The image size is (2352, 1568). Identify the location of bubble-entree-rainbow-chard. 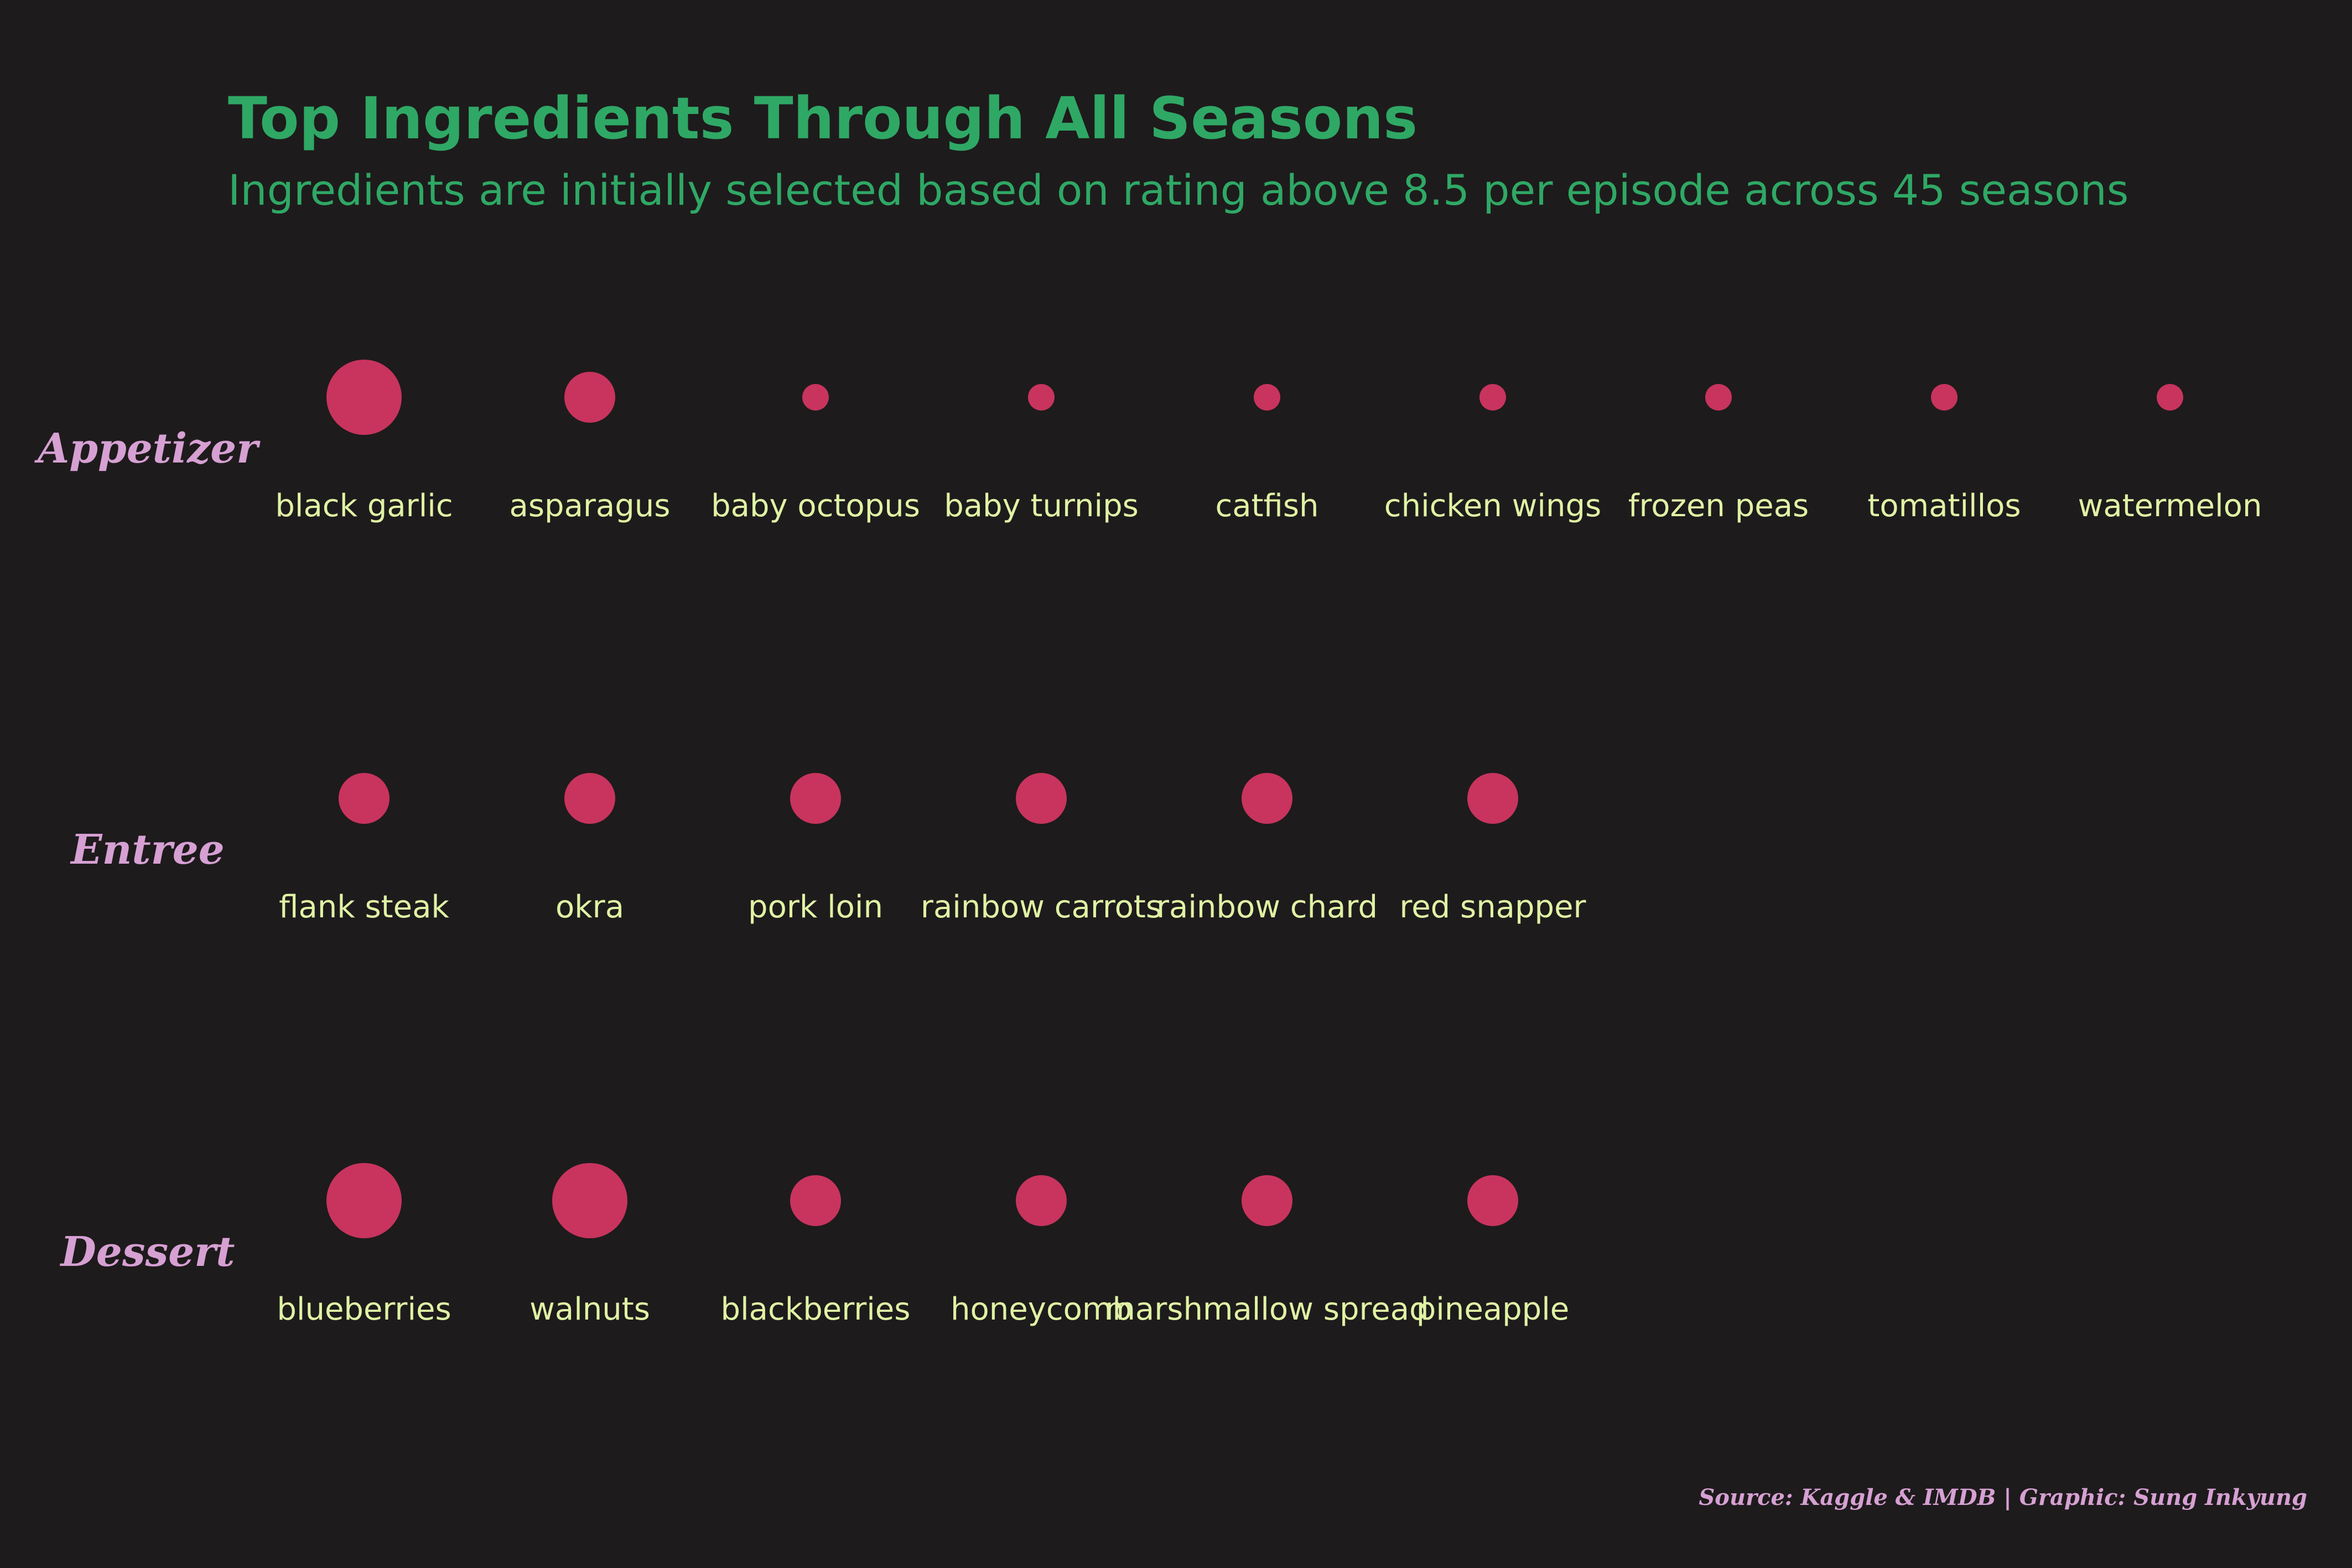
(1267, 799).